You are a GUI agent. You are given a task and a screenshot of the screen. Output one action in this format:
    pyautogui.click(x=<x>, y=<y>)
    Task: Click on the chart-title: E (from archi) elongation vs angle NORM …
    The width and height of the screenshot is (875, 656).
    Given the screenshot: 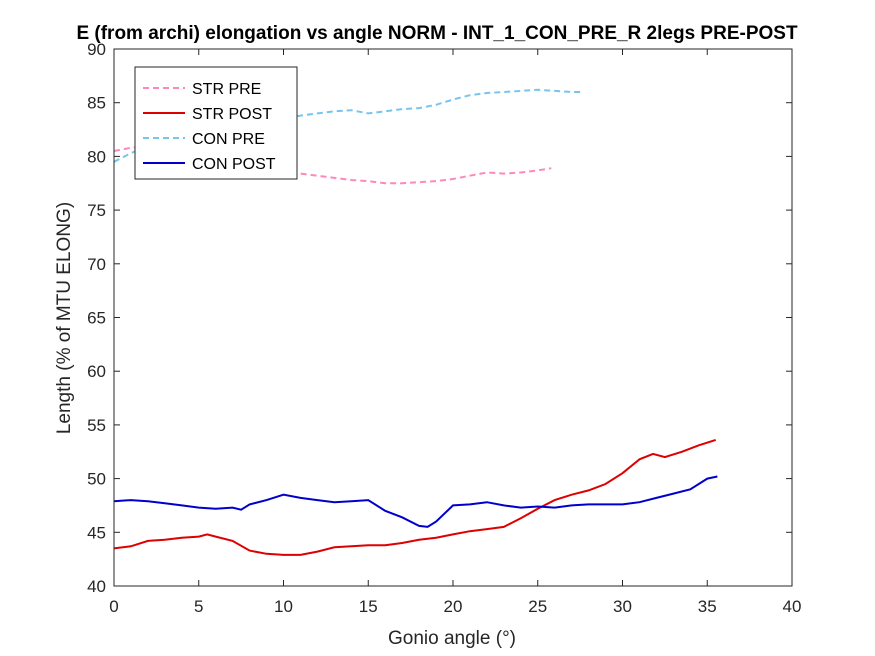 What is the action you would take?
    pyautogui.click(x=436, y=33)
    